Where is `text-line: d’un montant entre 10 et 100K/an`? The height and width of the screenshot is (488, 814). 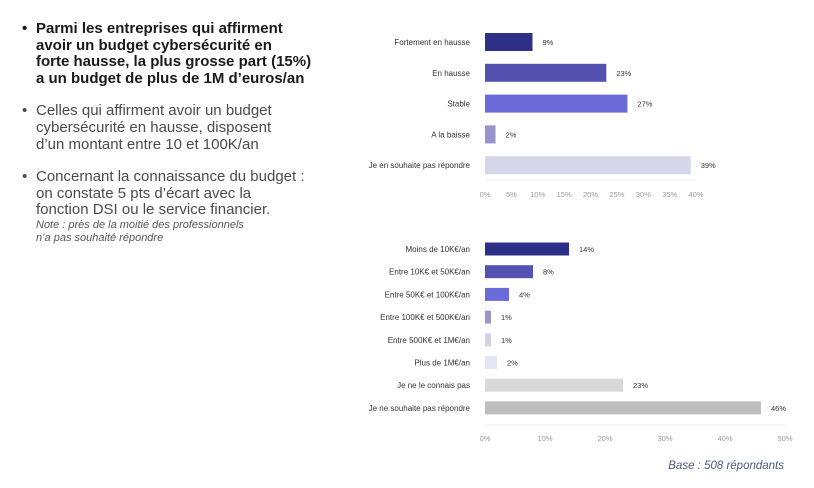 text-line: d’un montant entre 10 et 100K/an is located at coordinates (147, 144).